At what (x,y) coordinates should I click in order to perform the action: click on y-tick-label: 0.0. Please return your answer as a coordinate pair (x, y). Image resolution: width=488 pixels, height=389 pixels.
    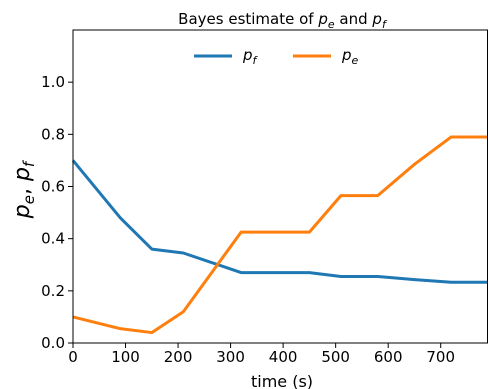
    Looking at the image, I should click on (53, 343).